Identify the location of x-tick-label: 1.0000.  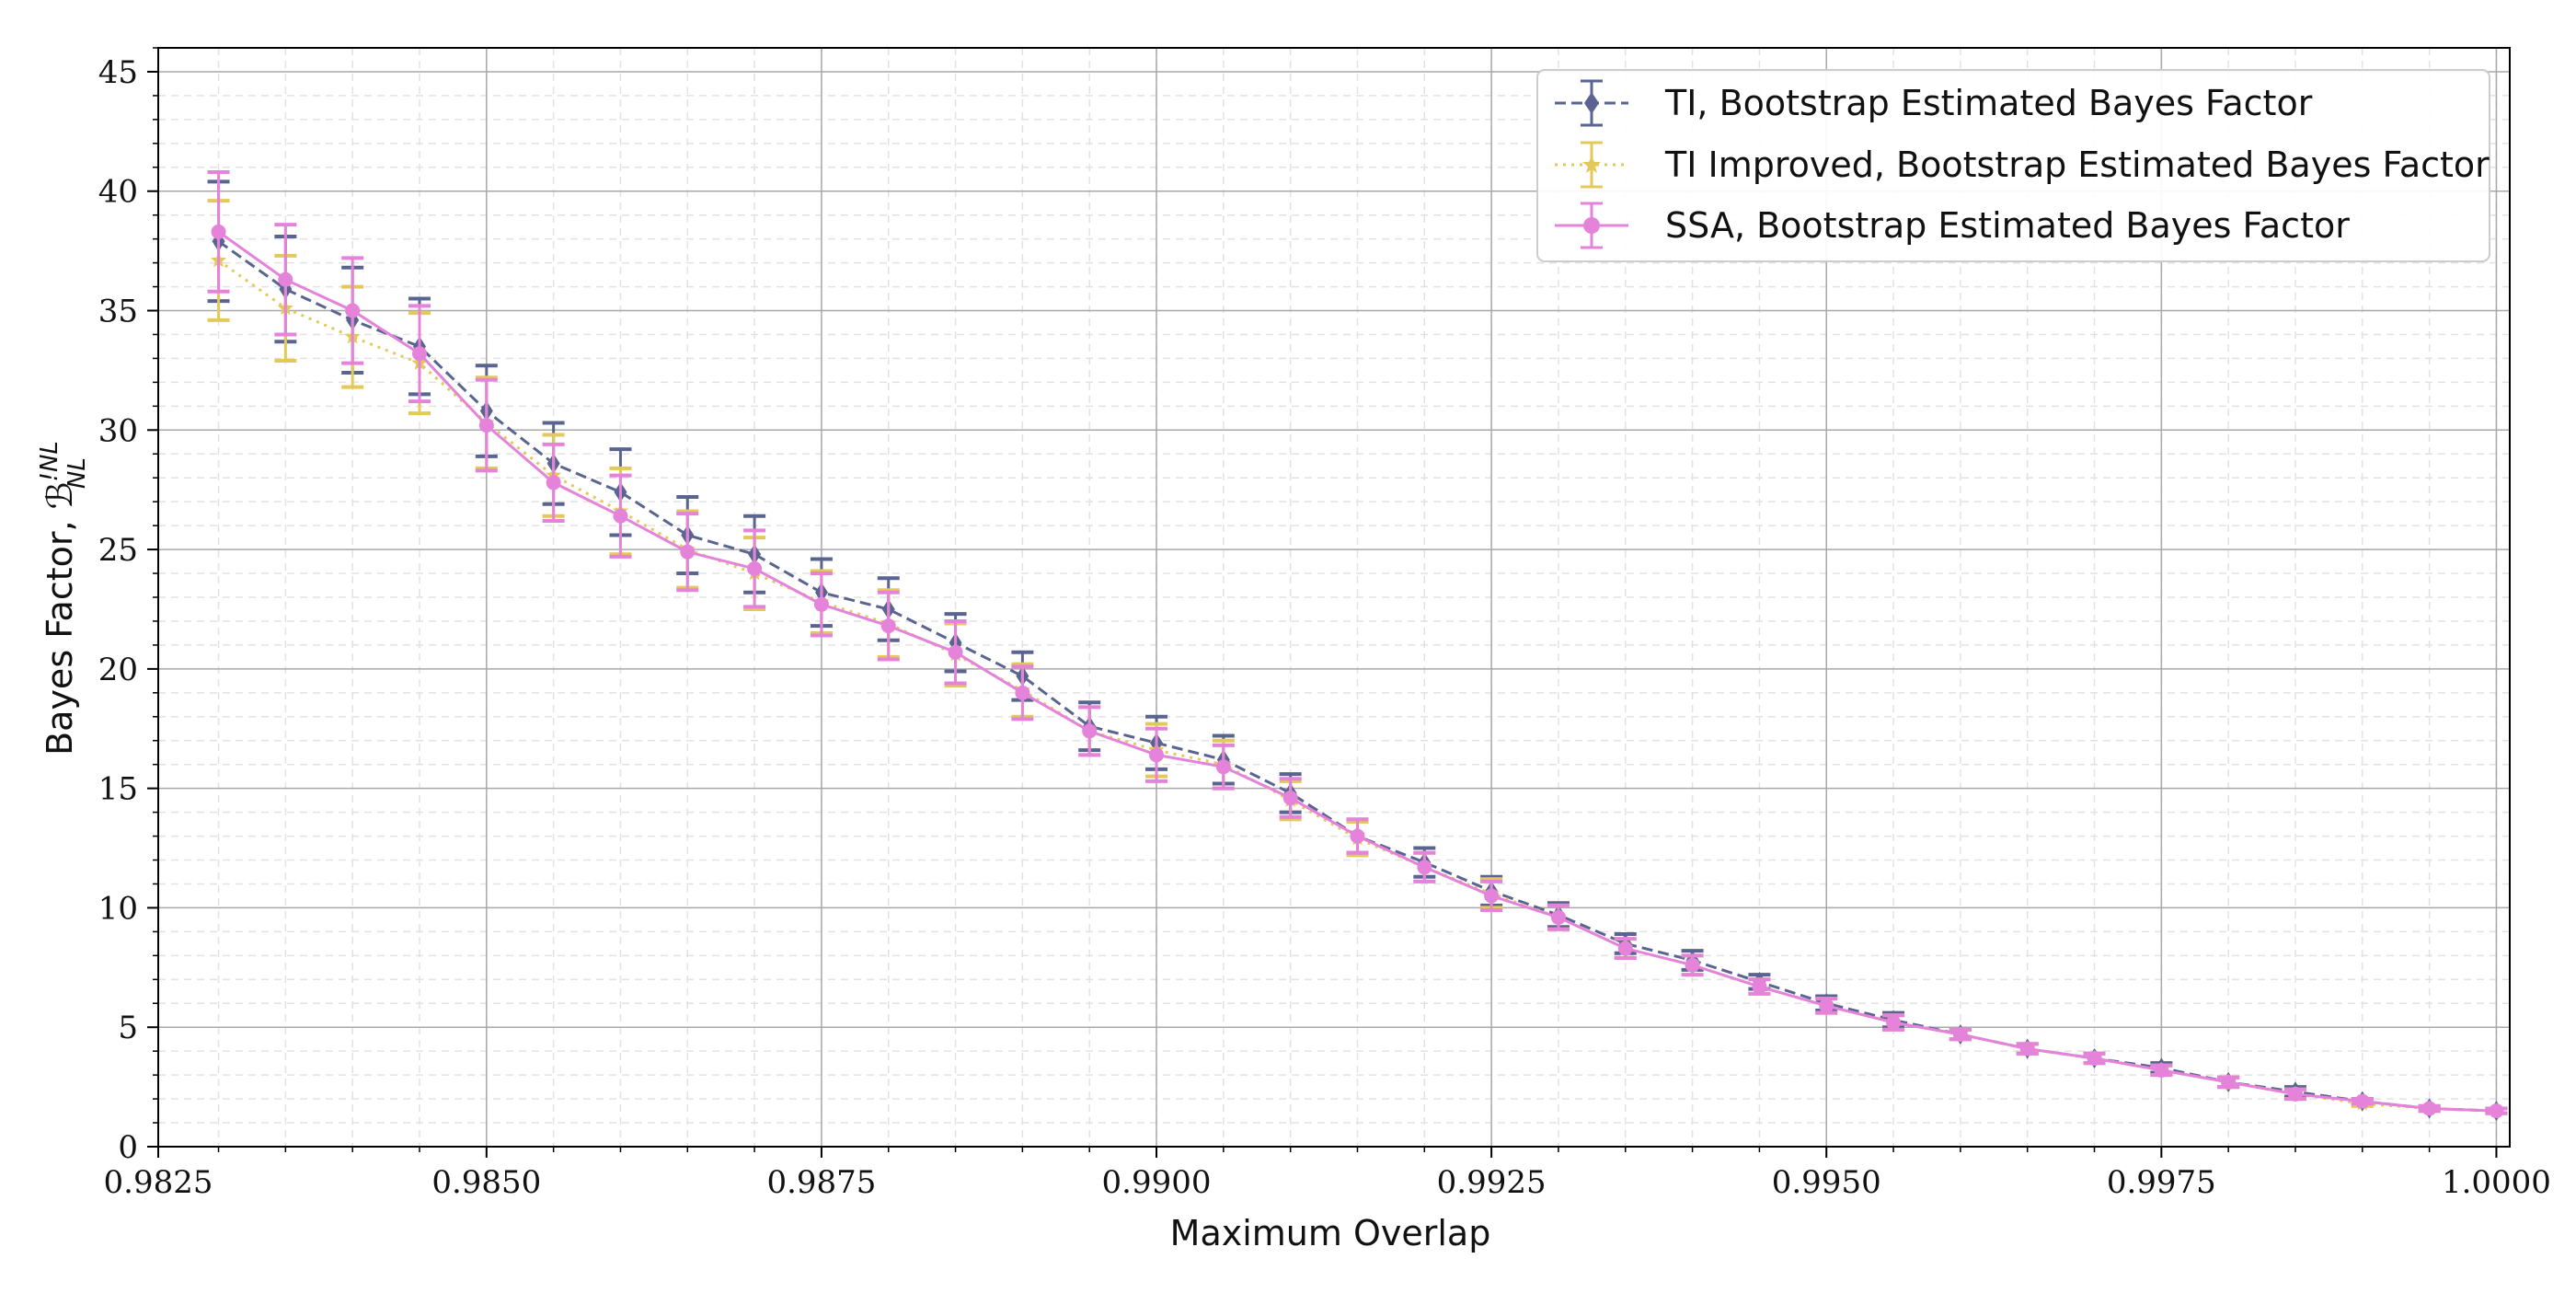
(2496, 1182).